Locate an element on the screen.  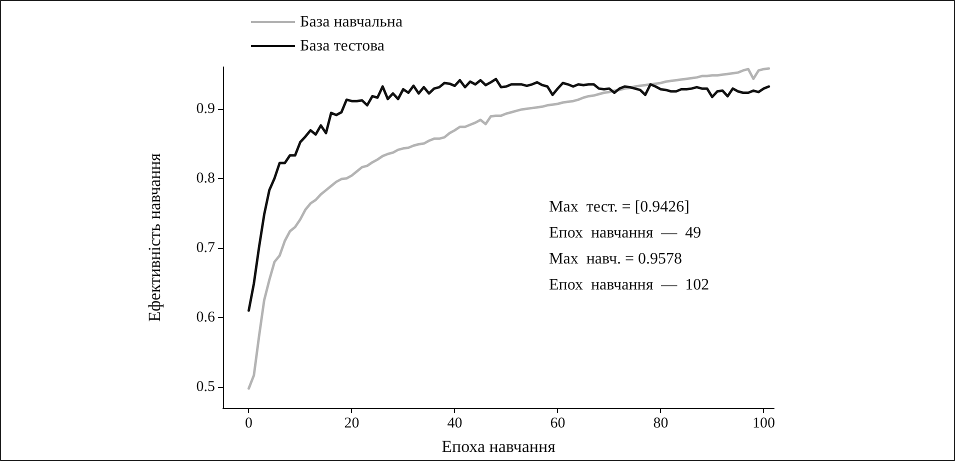
annotation: Епох навчання — 49 is located at coordinates (625, 233).